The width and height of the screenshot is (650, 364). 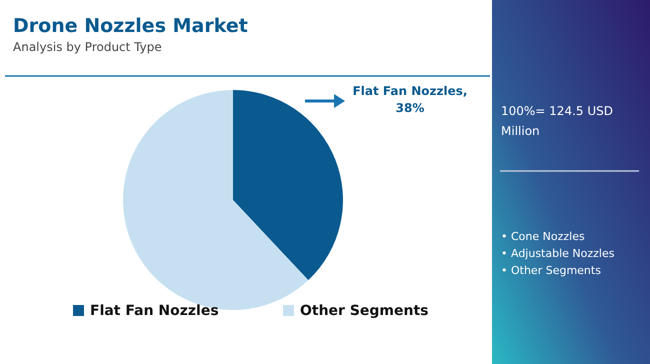 What do you see at coordinates (288, 185) in the screenshot?
I see `pie-slice` at bounding box center [288, 185].